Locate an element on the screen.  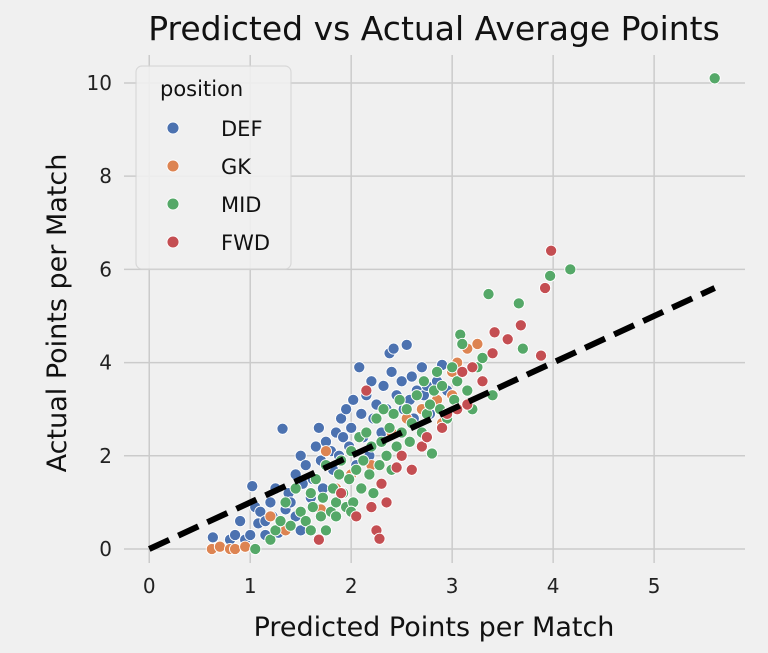
legend-marker-mid is located at coordinates (173, 204).